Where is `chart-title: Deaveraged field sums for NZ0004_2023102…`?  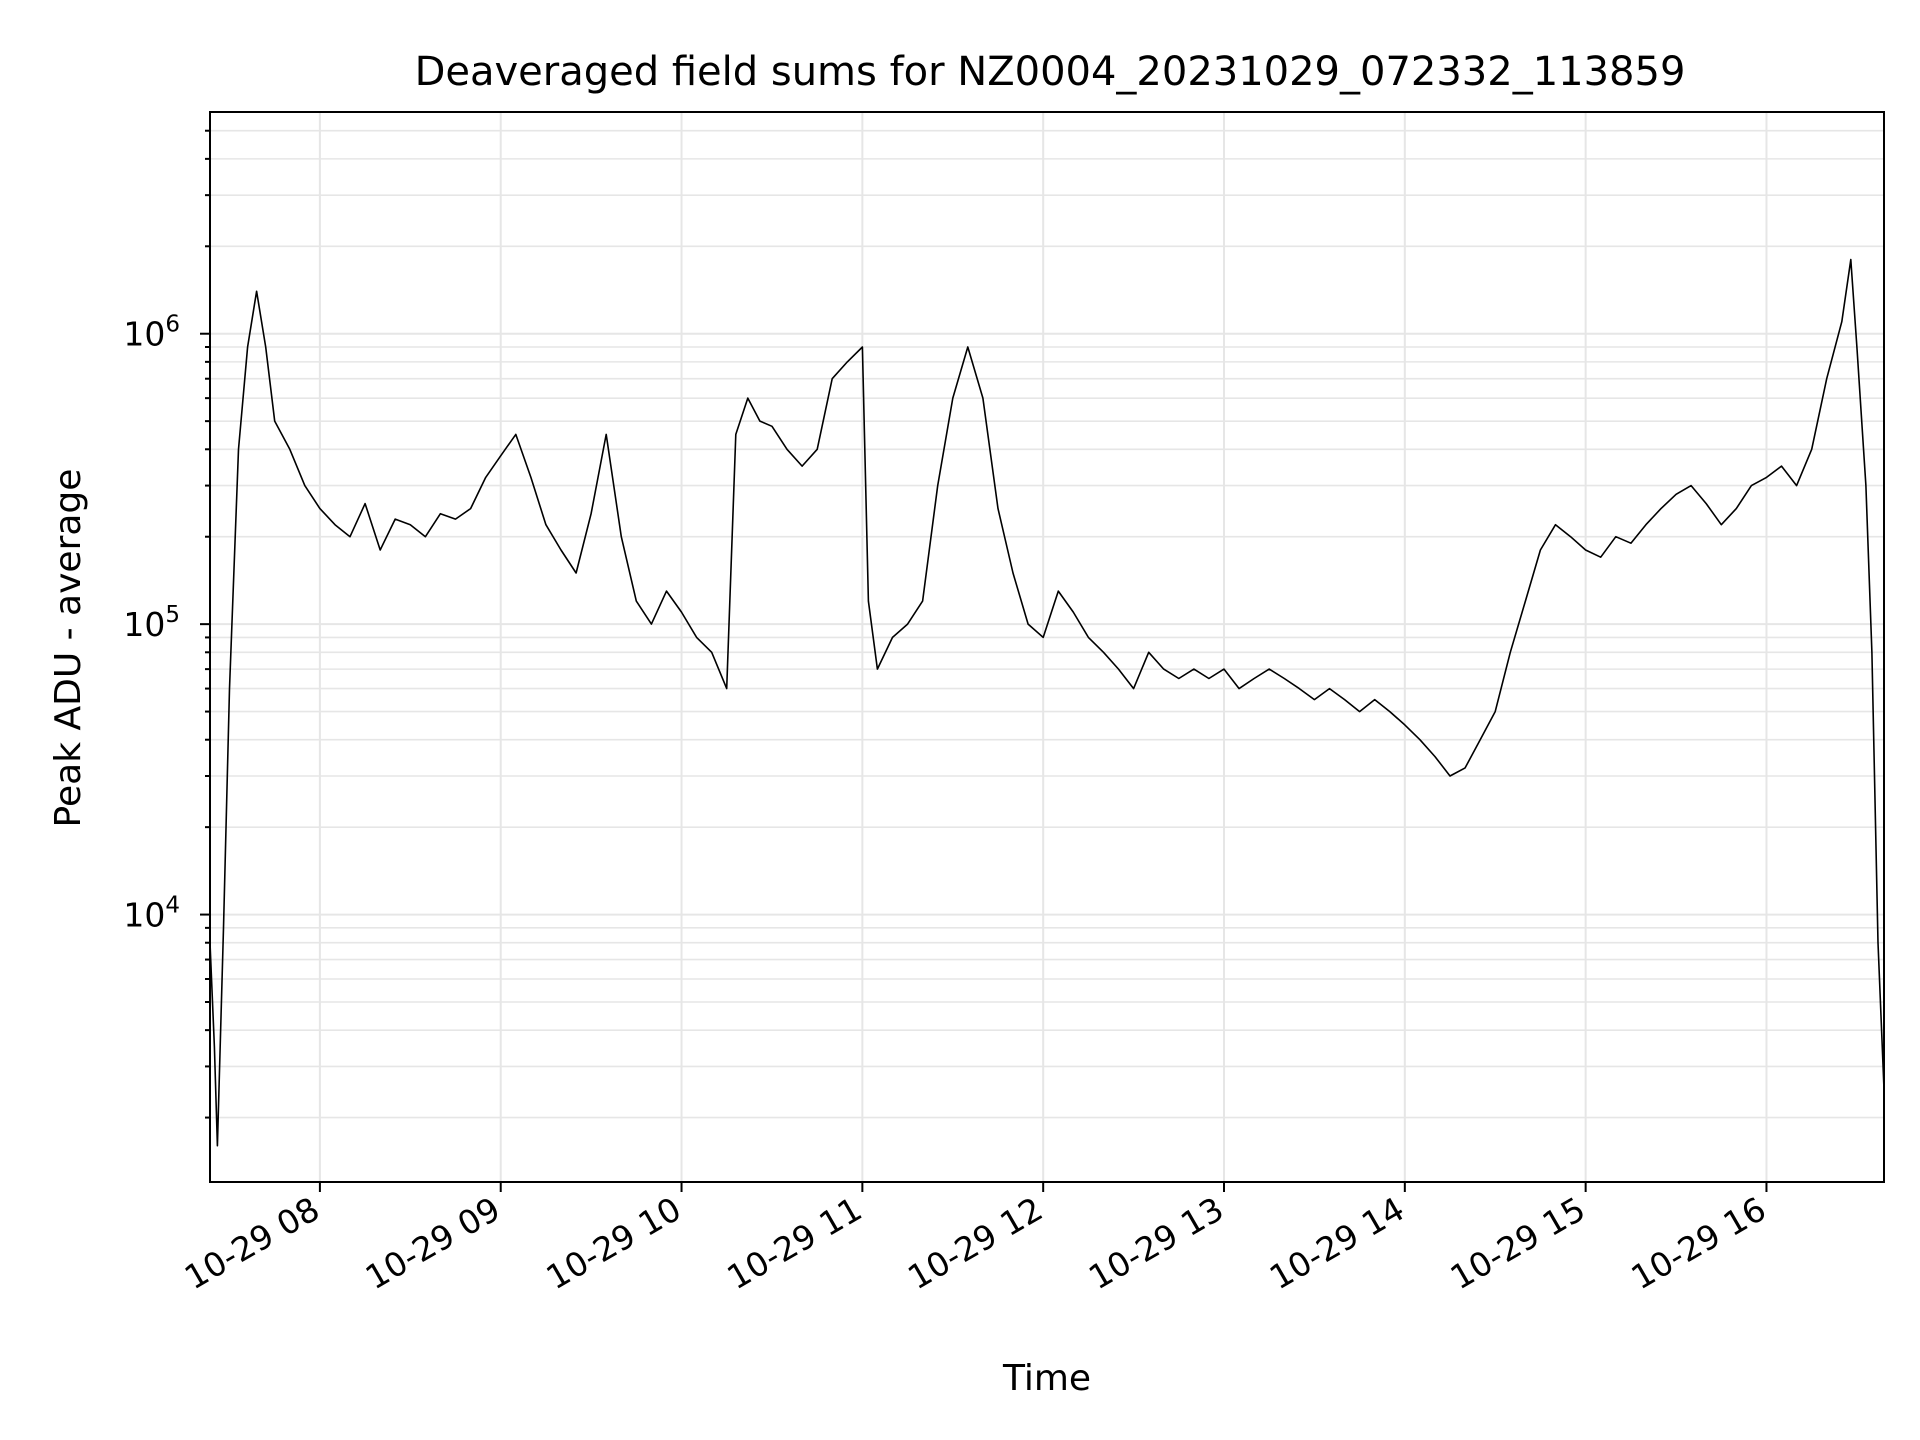
chart-title: Deaveraged field sums for NZ0004_2023102… is located at coordinates (1050, 72).